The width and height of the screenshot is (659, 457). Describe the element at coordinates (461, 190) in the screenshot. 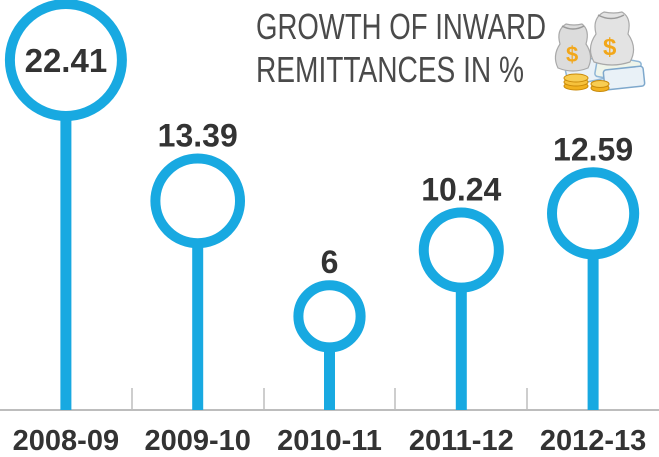

I see `value-label: 10.24` at that location.